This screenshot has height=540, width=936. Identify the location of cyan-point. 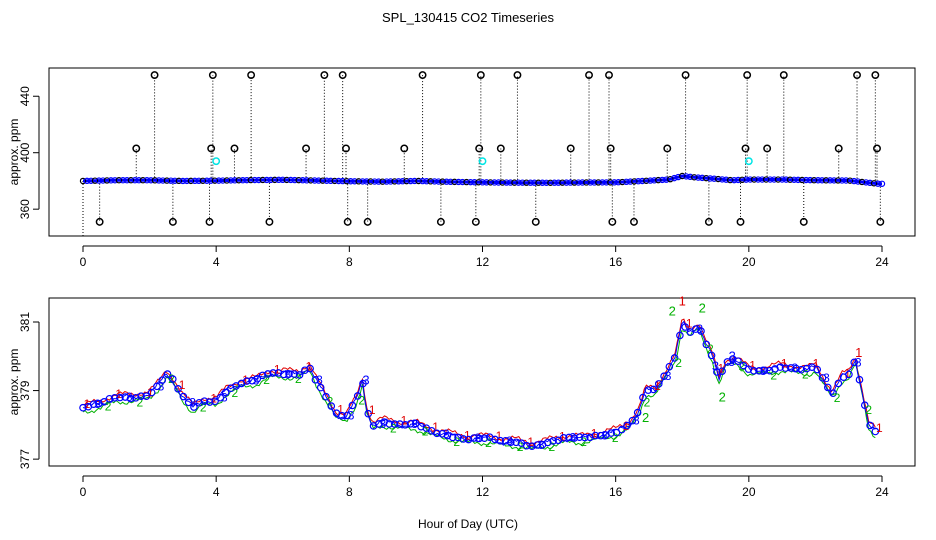
(748, 161).